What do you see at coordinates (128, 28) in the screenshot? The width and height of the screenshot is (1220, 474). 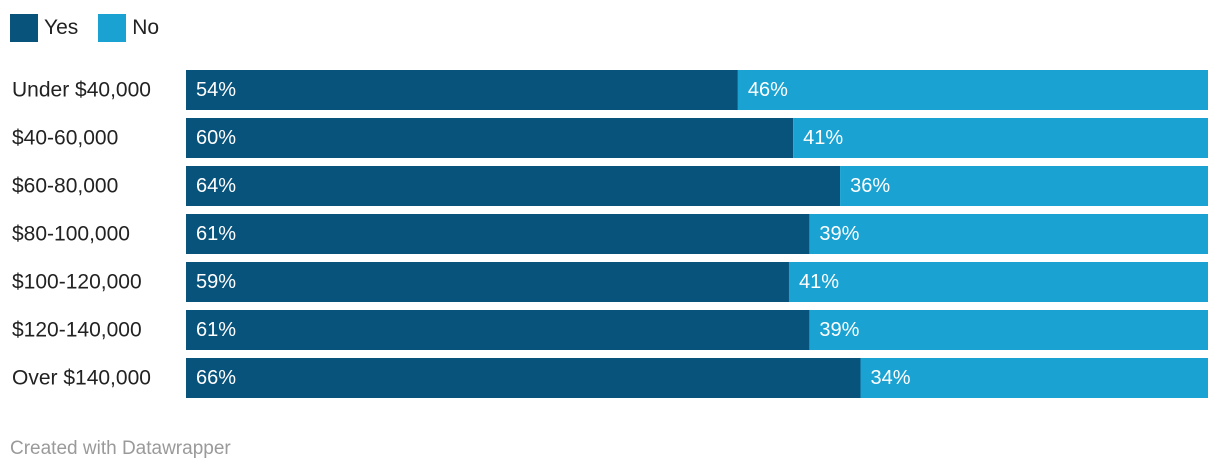 I see `legend-item-no: No` at bounding box center [128, 28].